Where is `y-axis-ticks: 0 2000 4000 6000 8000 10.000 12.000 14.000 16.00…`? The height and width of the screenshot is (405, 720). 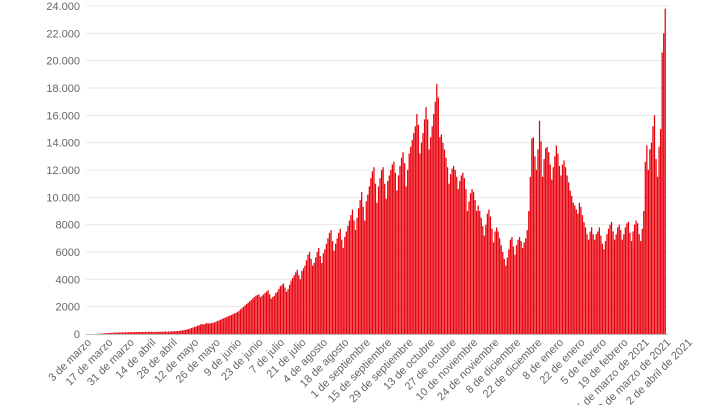 y-axis-ticks: 0 2000 4000 6000 8000 10.000 12.000 14.000 16.00… is located at coordinates (63, 171).